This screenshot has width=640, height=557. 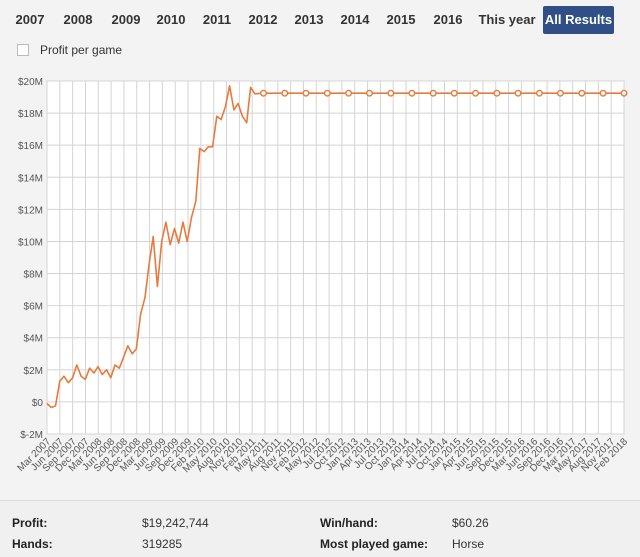 What do you see at coordinates (355, 19) in the screenshot?
I see `year-tab-2014: 2014` at bounding box center [355, 19].